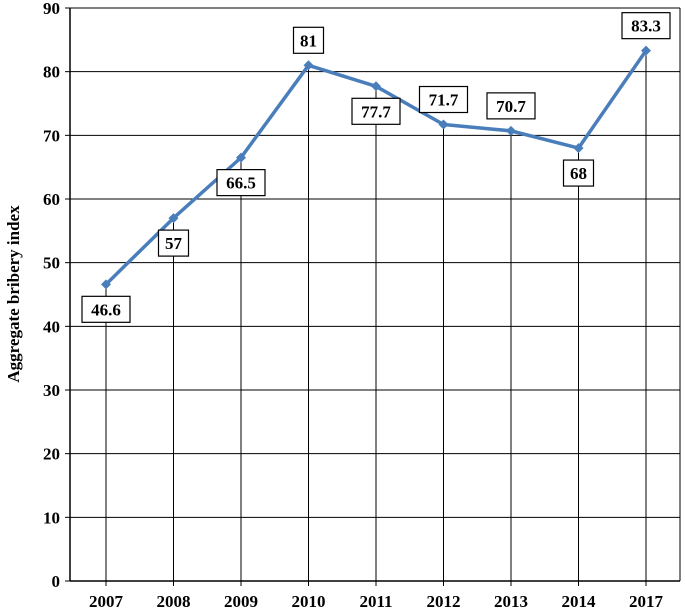 The width and height of the screenshot is (685, 611). Describe the element at coordinates (444, 601) in the screenshot. I see `x-tick-label: 2012` at that location.